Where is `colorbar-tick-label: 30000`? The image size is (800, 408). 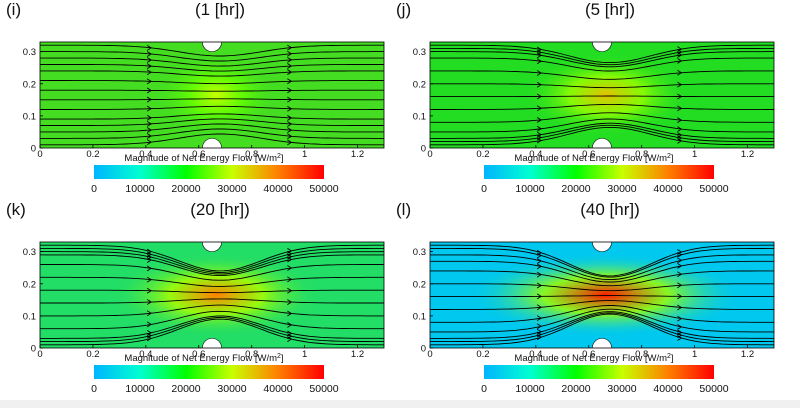 colorbar-tick-label: 30000 is located at coordinates (621, 389).